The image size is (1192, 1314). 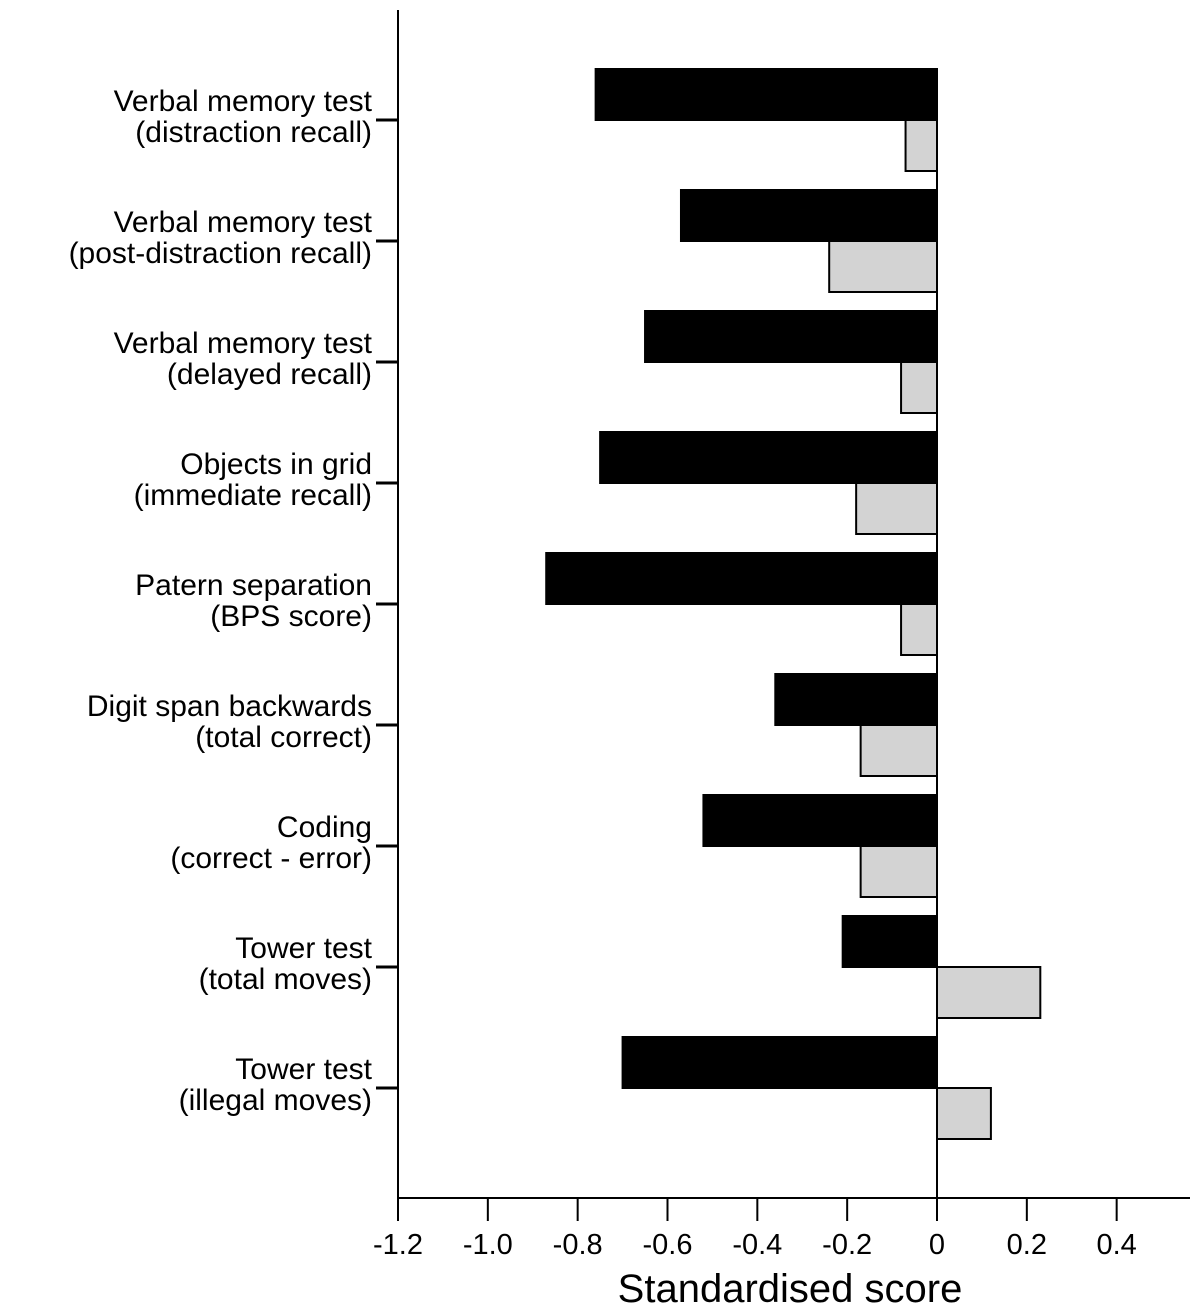 What do you see at coordinates (275, 1100) in the screenshot?
I see `category-sublabel: (illegal moves)` at bounding box center [275, 1100].